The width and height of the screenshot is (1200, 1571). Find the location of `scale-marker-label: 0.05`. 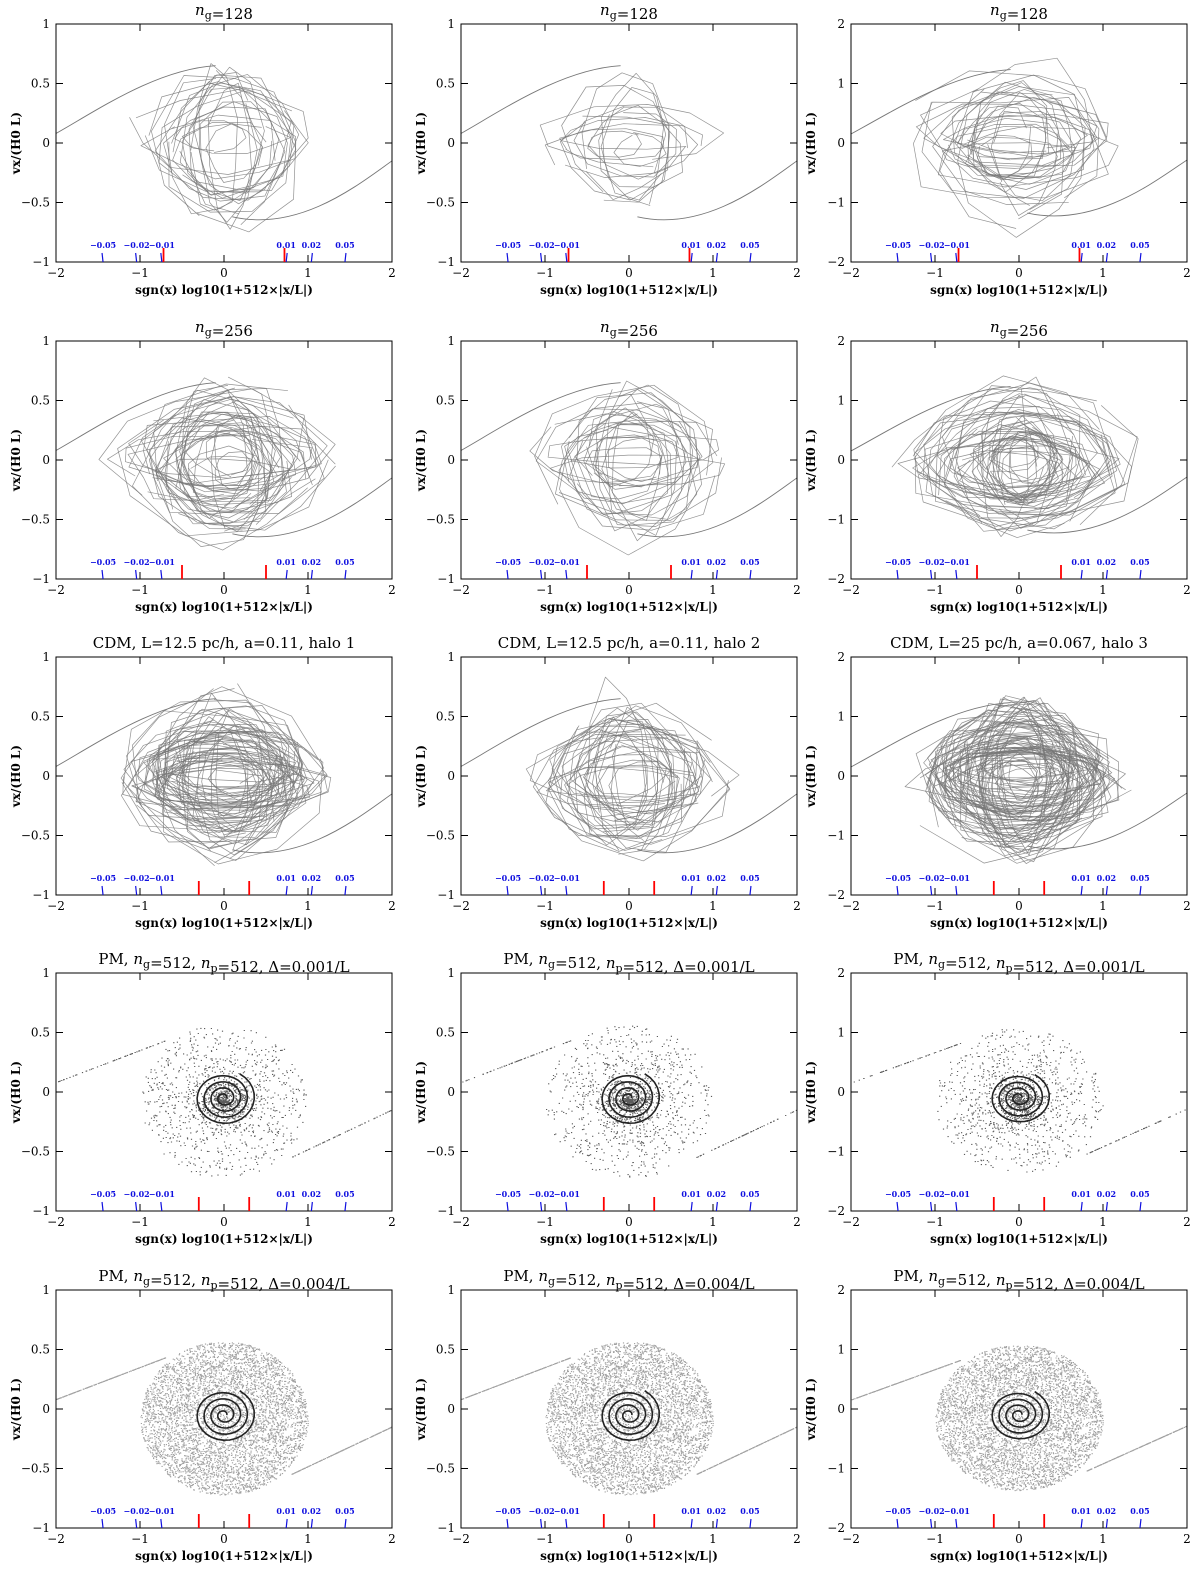

scale-marker-label: 0.05 is located at coordinates (344, 1511).